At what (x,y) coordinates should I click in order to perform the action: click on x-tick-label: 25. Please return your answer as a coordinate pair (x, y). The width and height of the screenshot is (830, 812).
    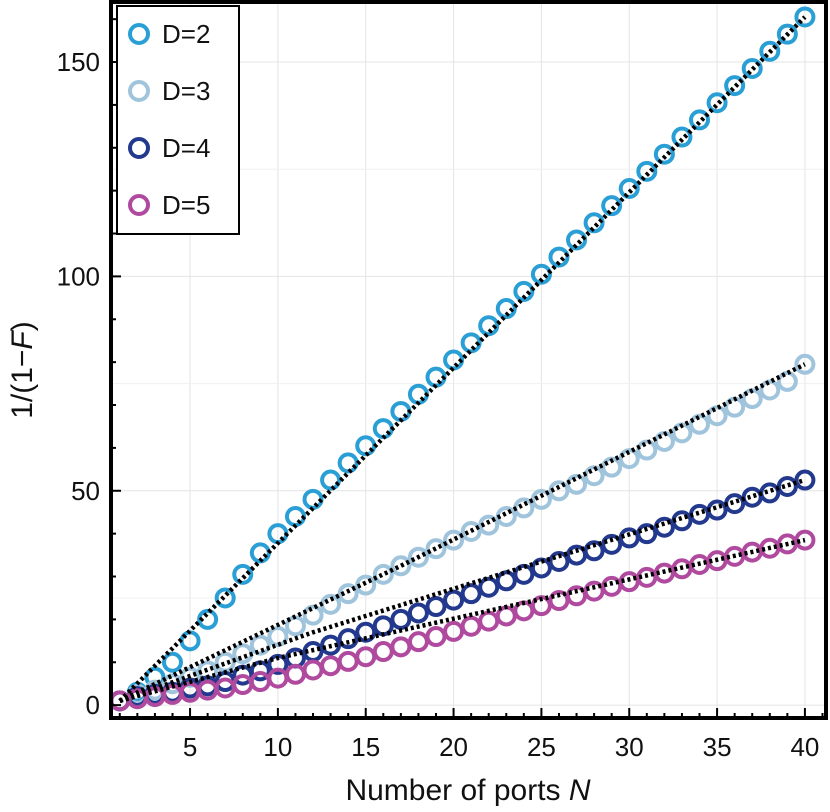
    Looking at the image, I should click on (541, 747).